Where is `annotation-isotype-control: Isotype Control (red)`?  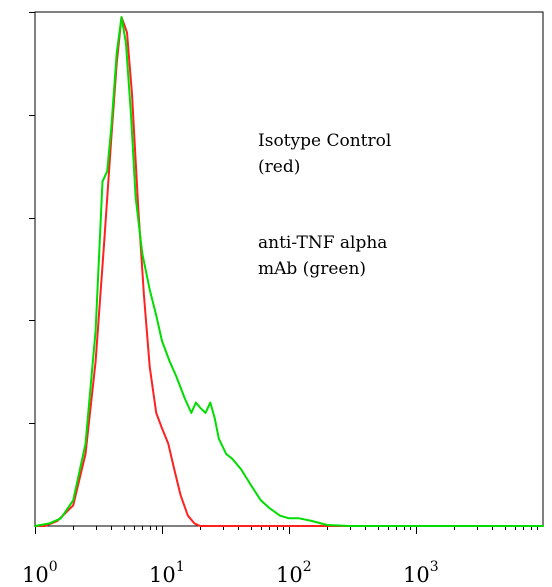 annotation-isotype-control: Isotype Control (red) is located at coordinates (324, 154).